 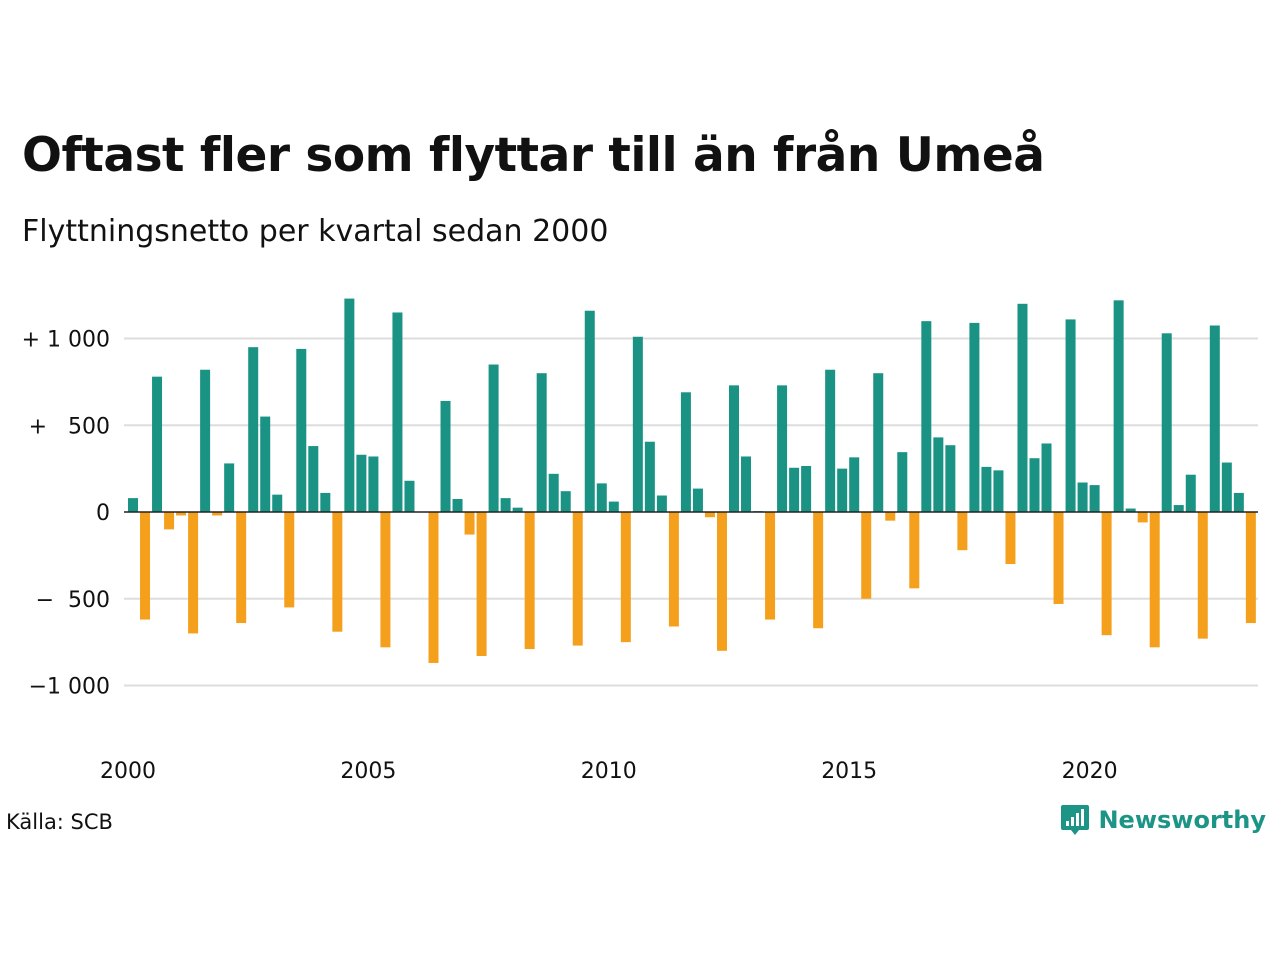 What do you see at coordinates (1182, 820) in the screenshot?
I see `brand-name: Newsworthy` at bounding box center [1182, 820].